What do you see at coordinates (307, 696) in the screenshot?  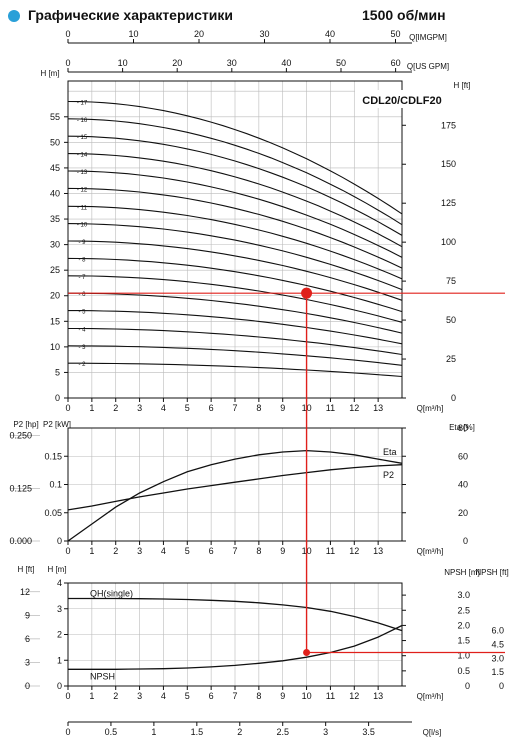 I see `npsh-x-tick-label: 10` at bounding box center [307, 696].